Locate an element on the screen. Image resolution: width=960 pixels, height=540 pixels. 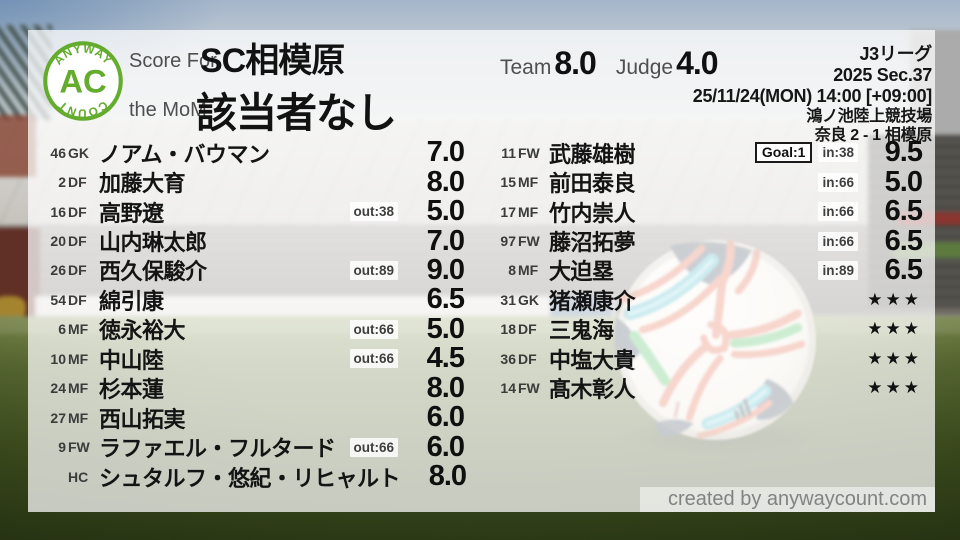
judge-rating-value: 4.0 is located at coordinates (697, 63).